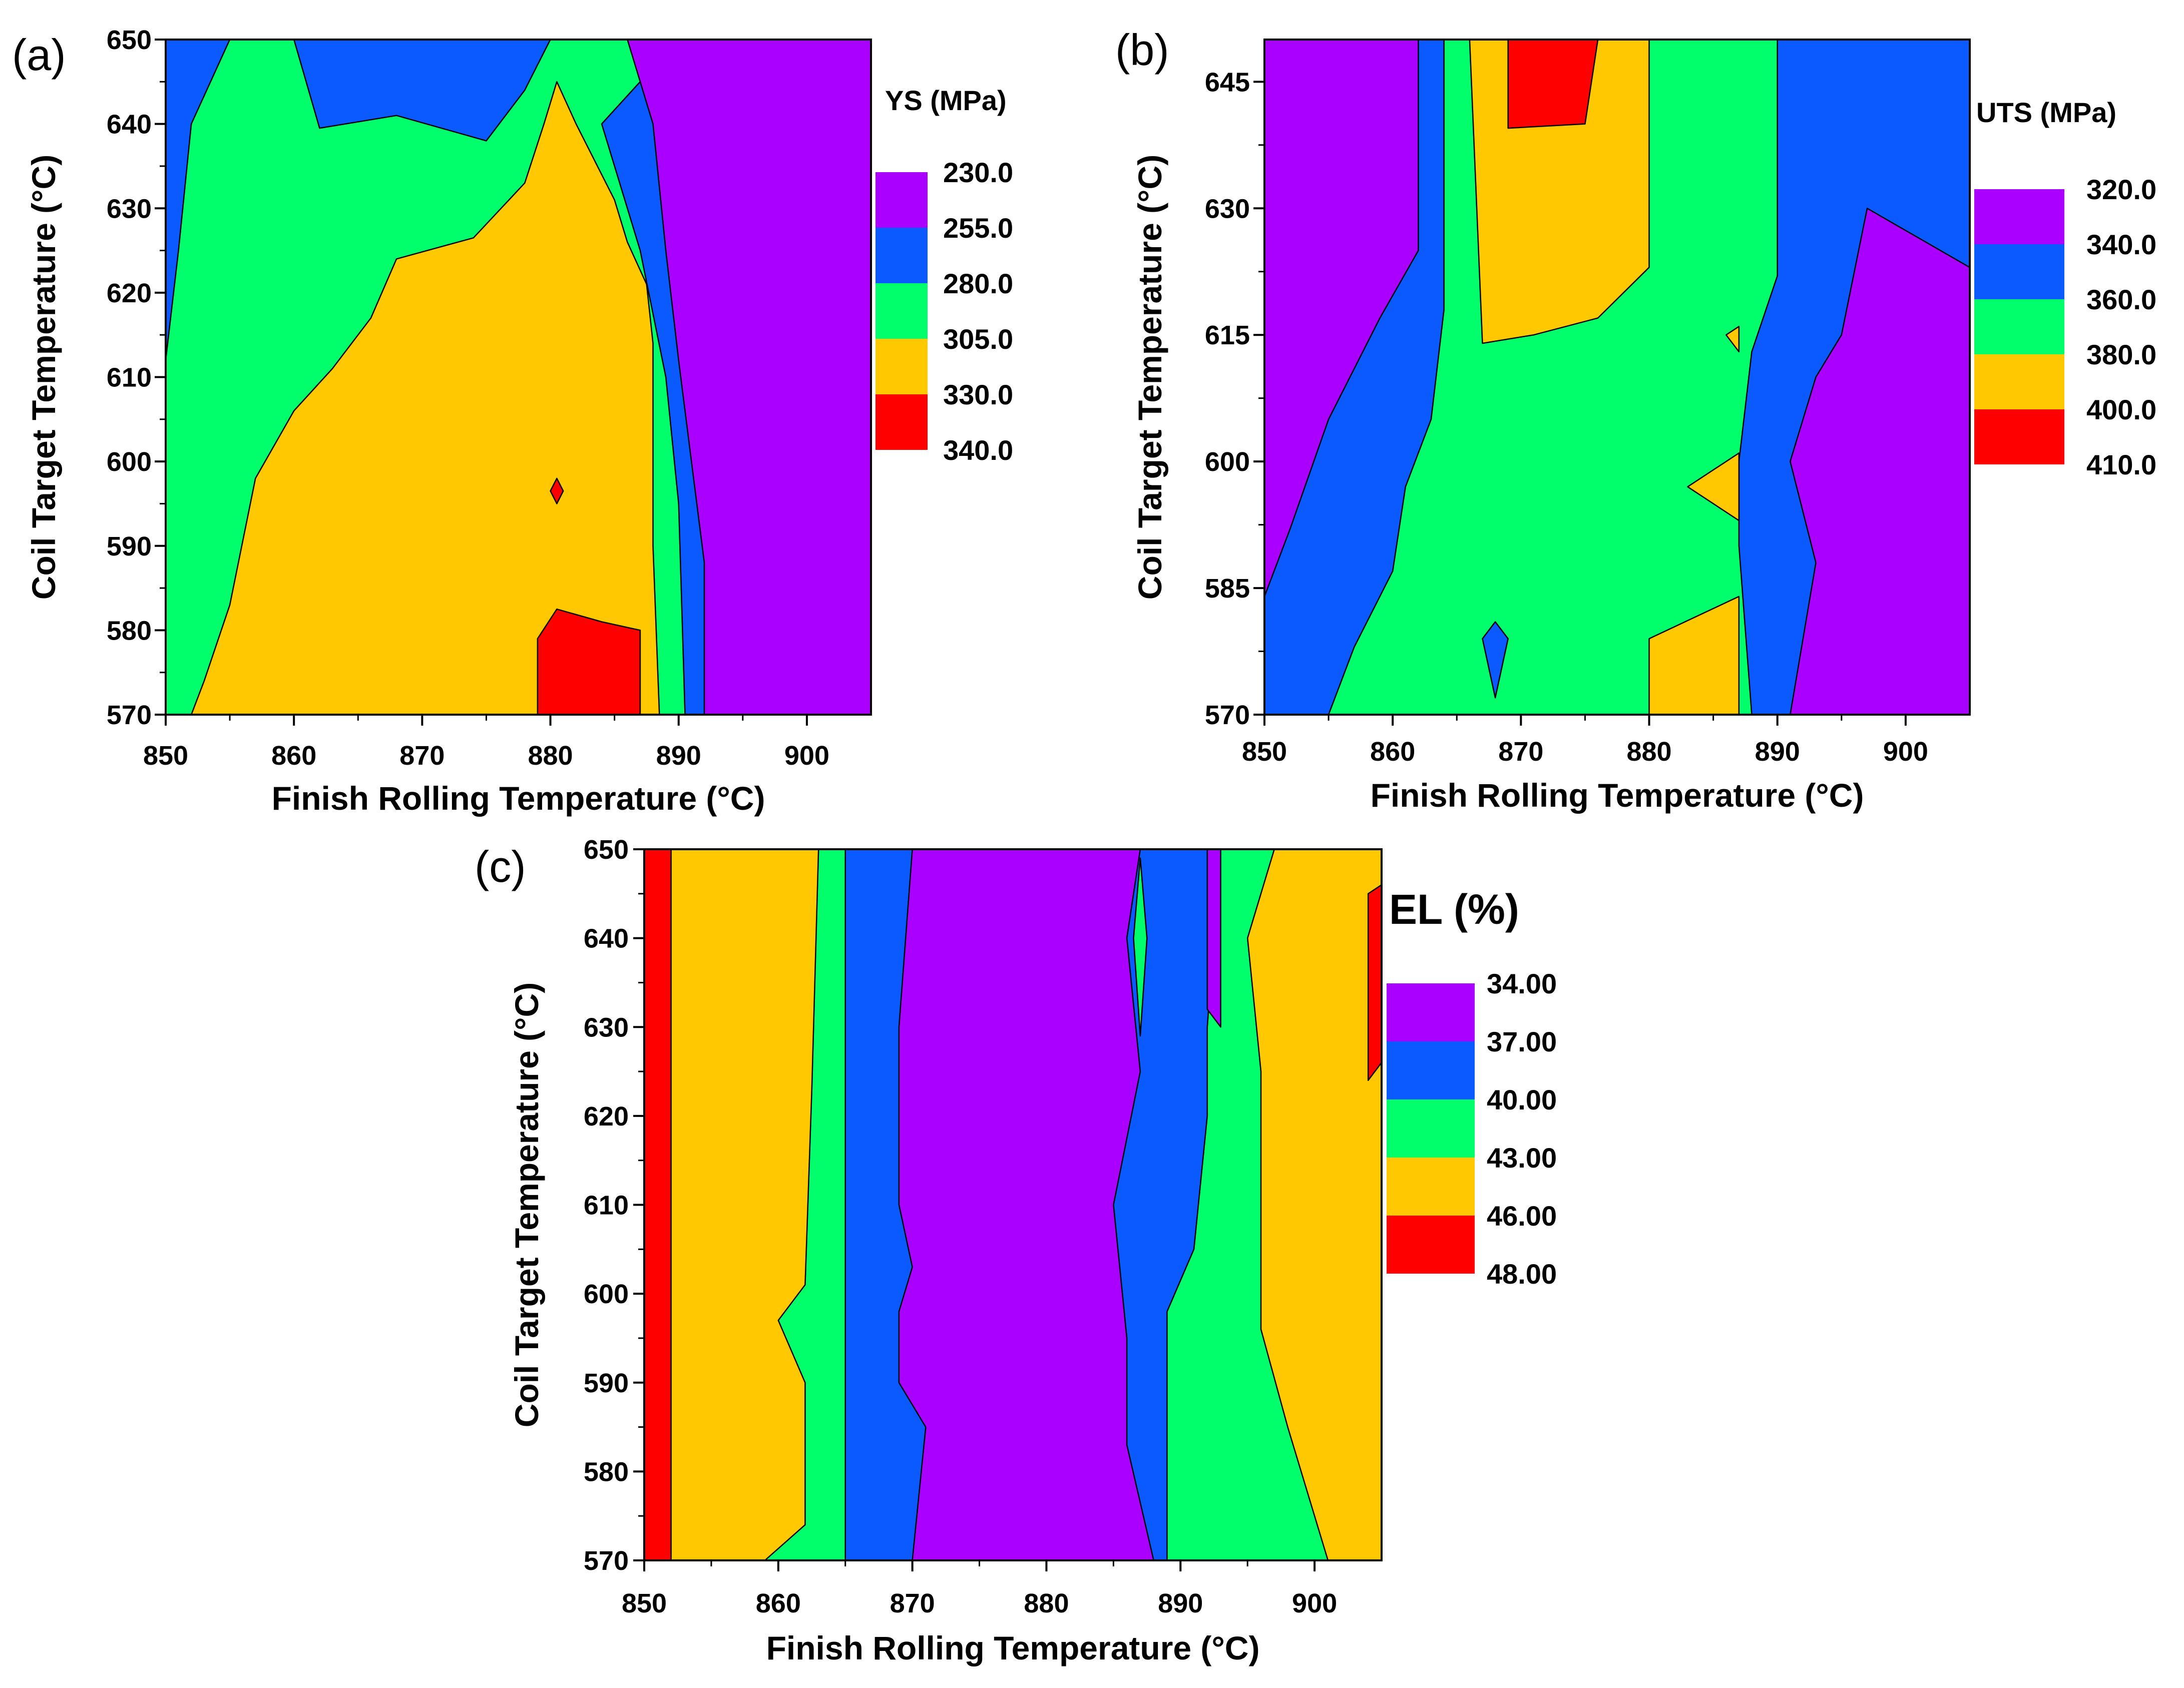 The height and width of the screenshot is (1688, 2184). I want to click on y-tick-label: 580, so click(129, 631).